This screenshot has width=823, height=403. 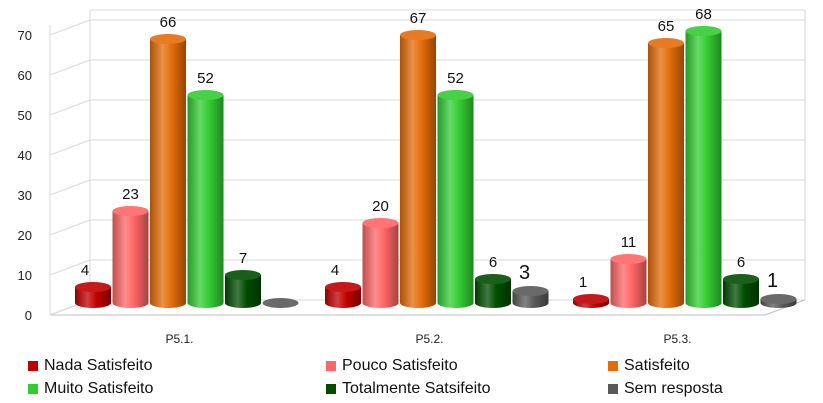 I want to click on data-label: 67, so click(x=418, y=18).